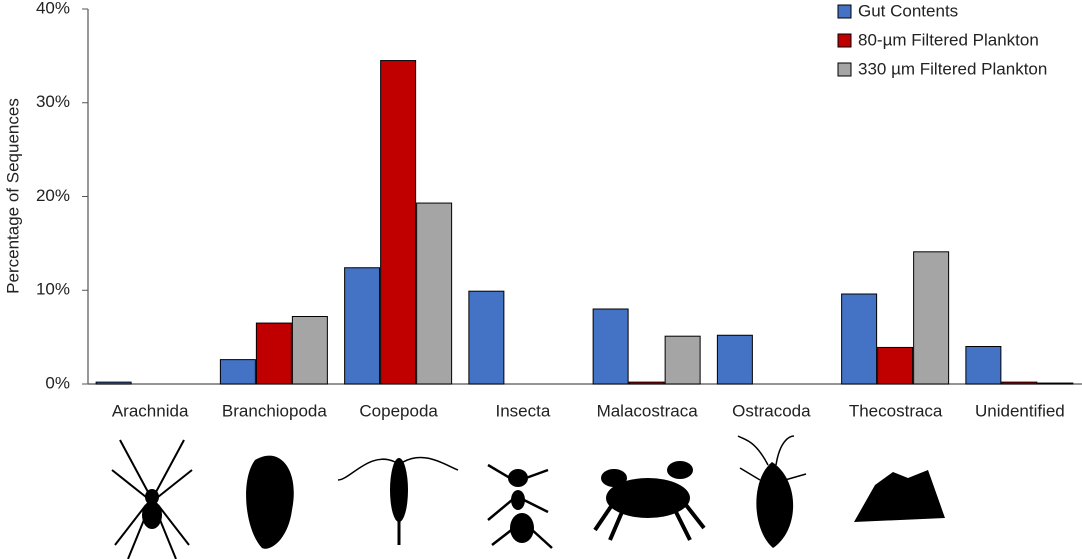 This screenshot has width=1082, height=559. Describe the element at coordinates (53, 8) in the screenshot. I see `y-tick-label: 40%` at that location.